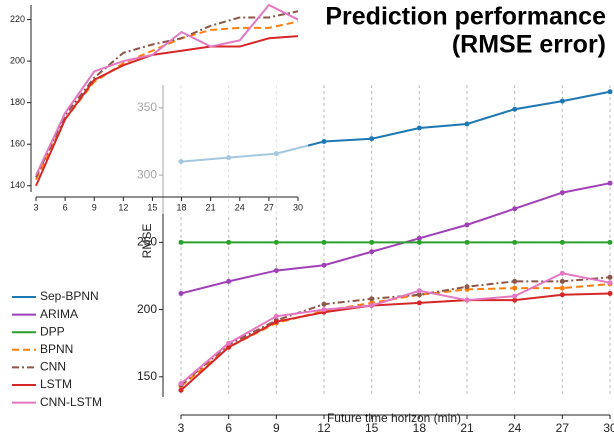  What do you see at coordinates (59, 314) in the screenshot?
I see `legend-label: ARIMA` at bounding box center [59, 314].